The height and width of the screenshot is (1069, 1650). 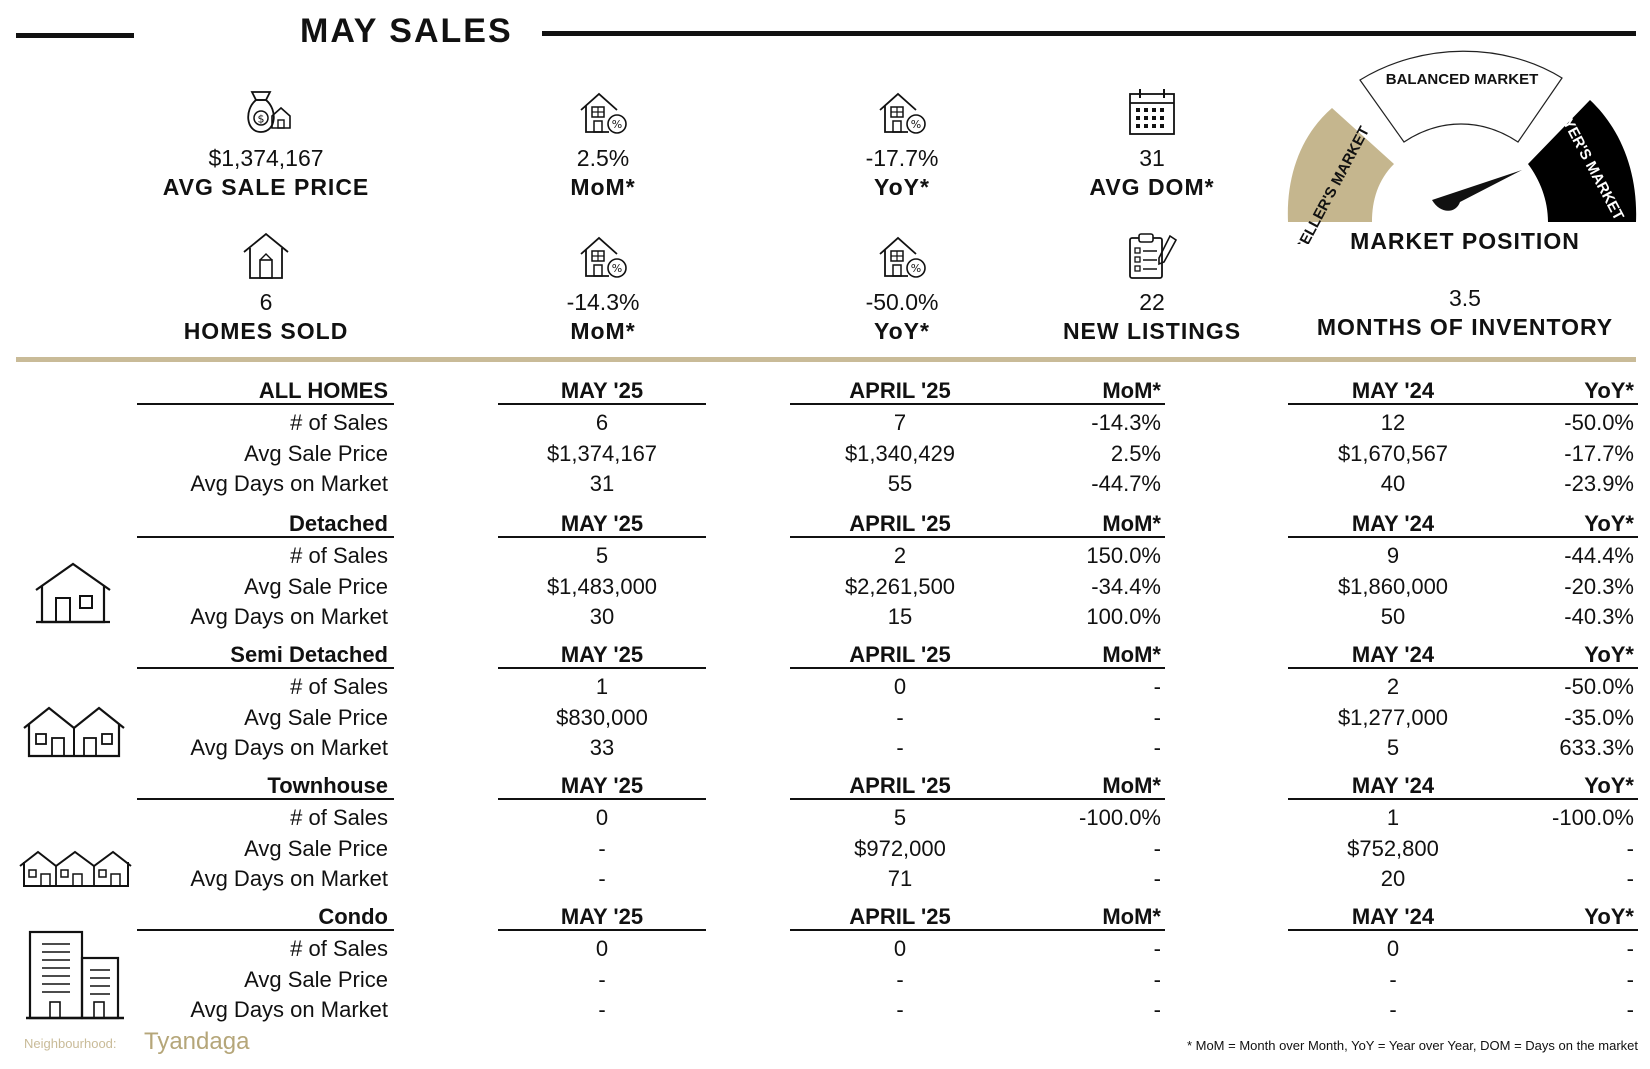 What do you see at coordinates (339, 817) in the screenshot?
I see `row-label: # of Sales` at bounding box center [339, 817].